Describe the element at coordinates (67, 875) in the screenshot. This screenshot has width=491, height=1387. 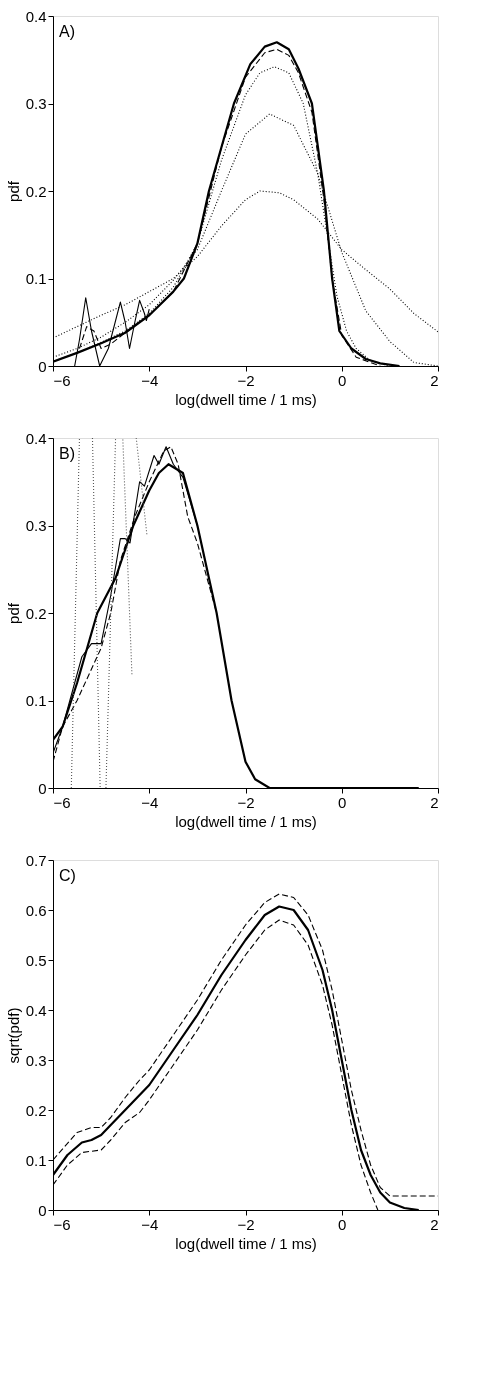
I see `annotation: C)` at that location.